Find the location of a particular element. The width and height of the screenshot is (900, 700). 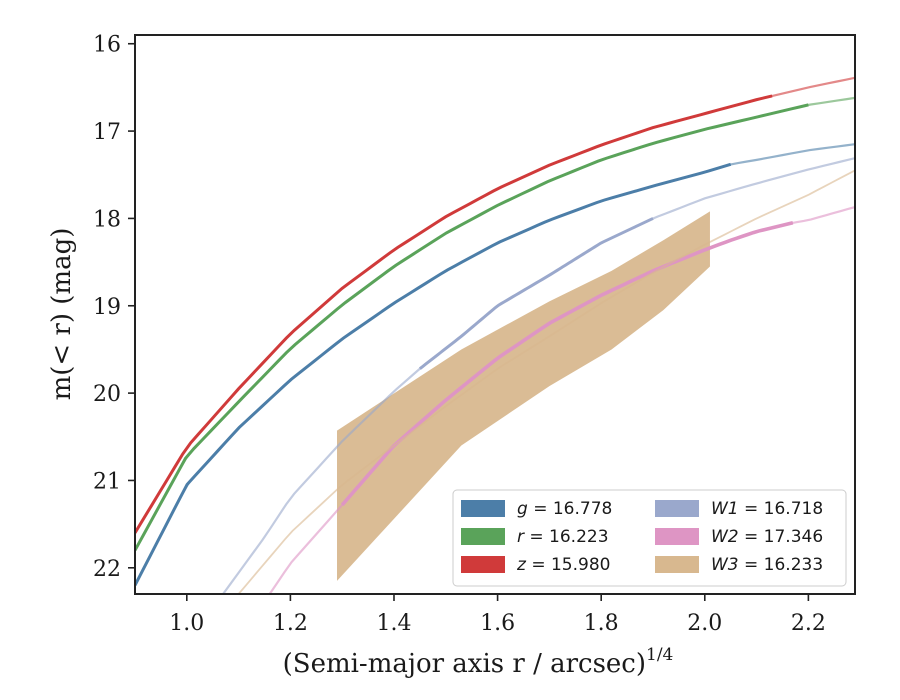

y-tick-label: 17 is located at coordinates (107, 132).